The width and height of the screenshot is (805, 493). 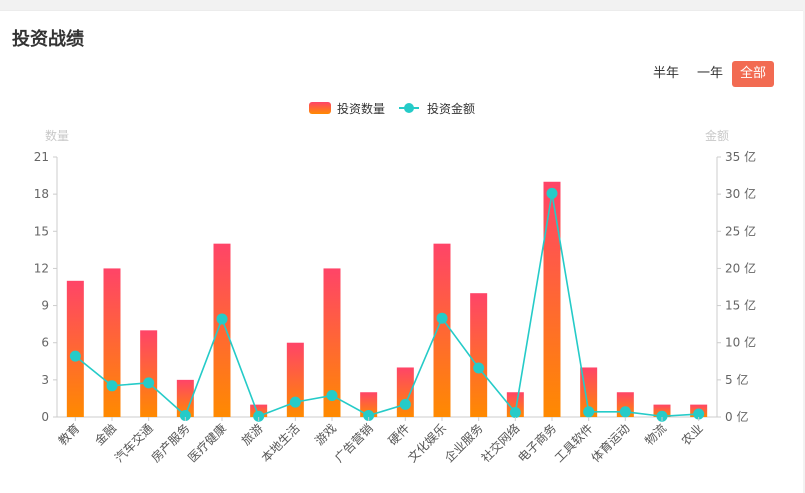 I want to click on x-tick-label: 汽车交通, so click(x=133, y=443).